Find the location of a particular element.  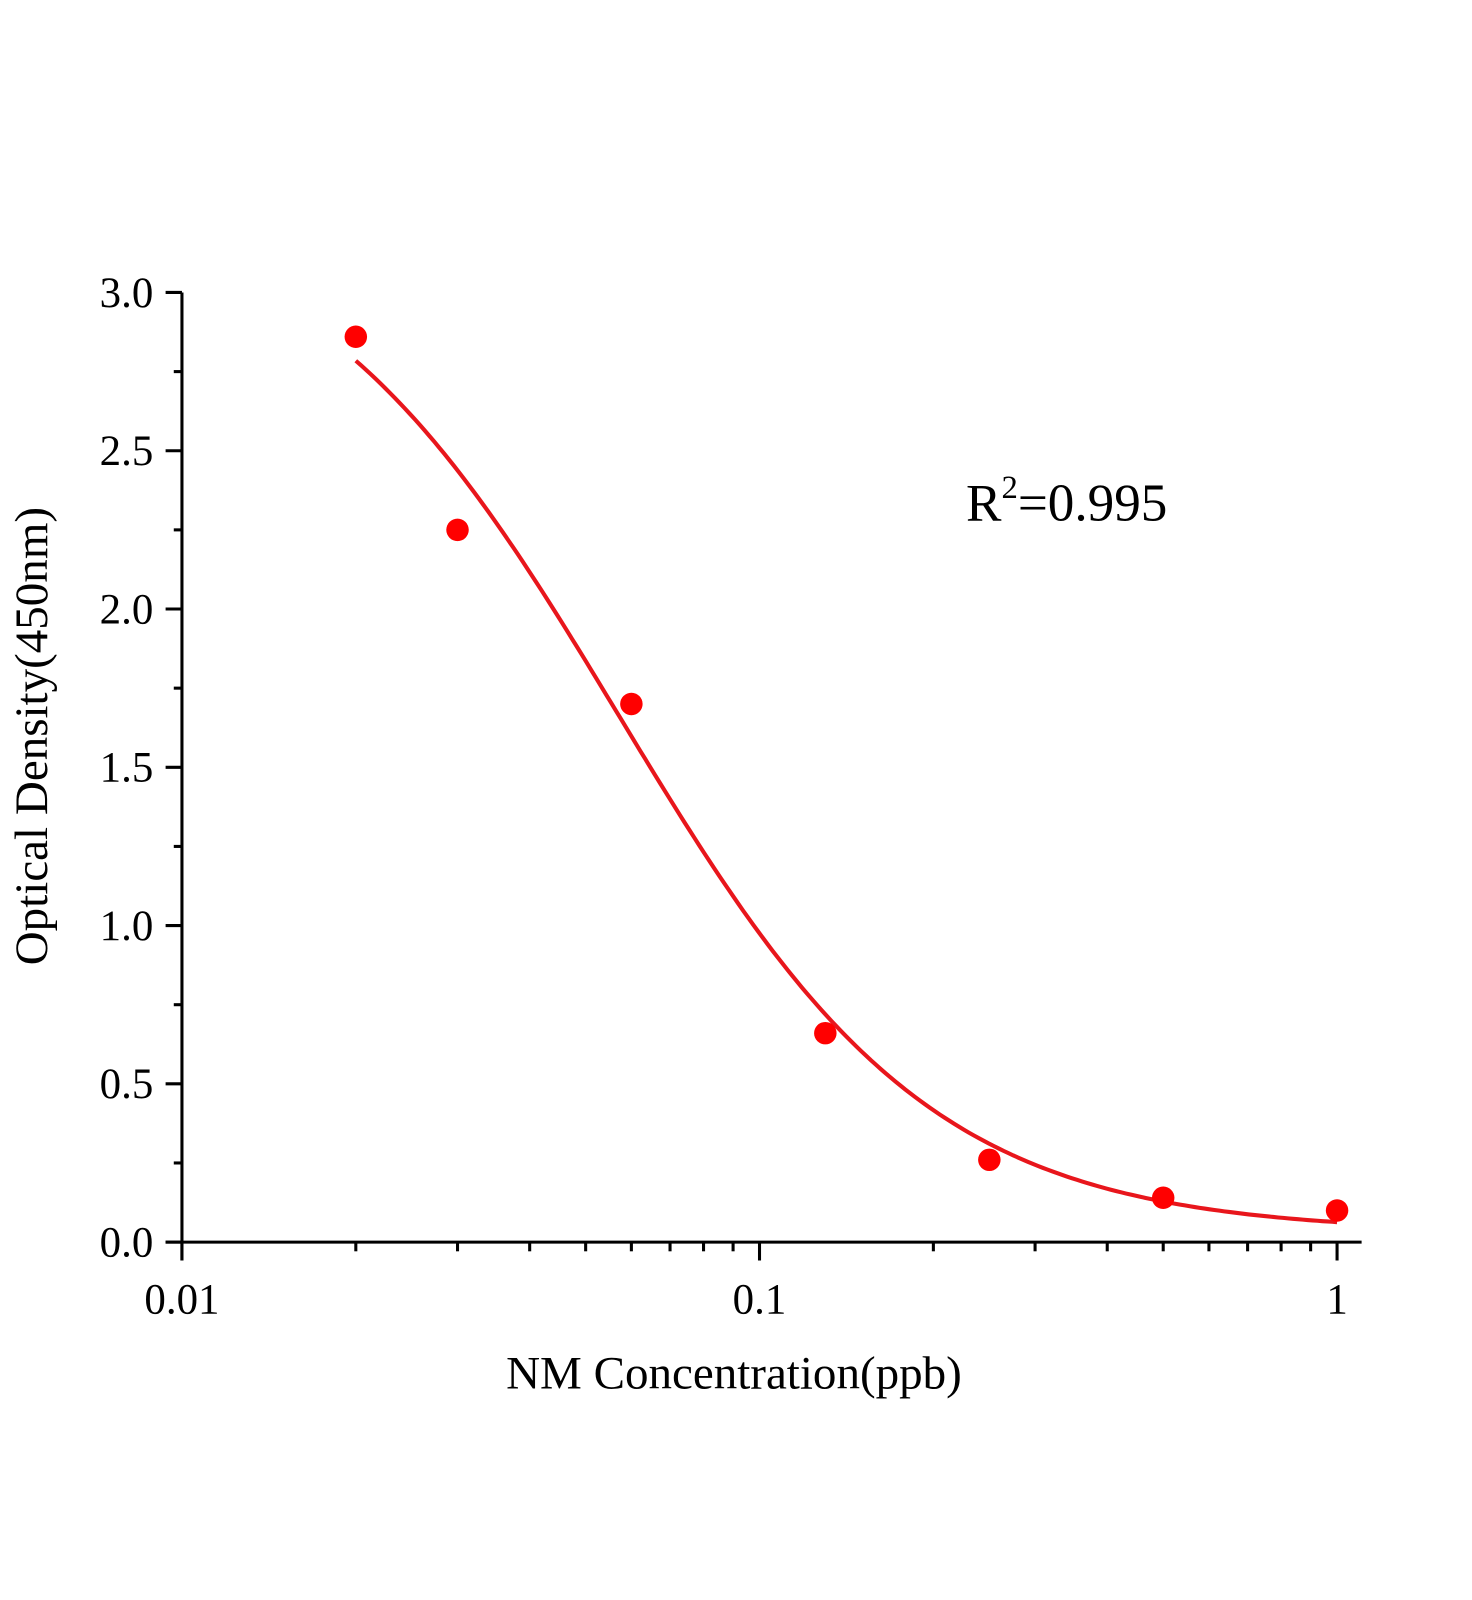

y-tick-label: 2.5 is located at coordinates (127, 451).